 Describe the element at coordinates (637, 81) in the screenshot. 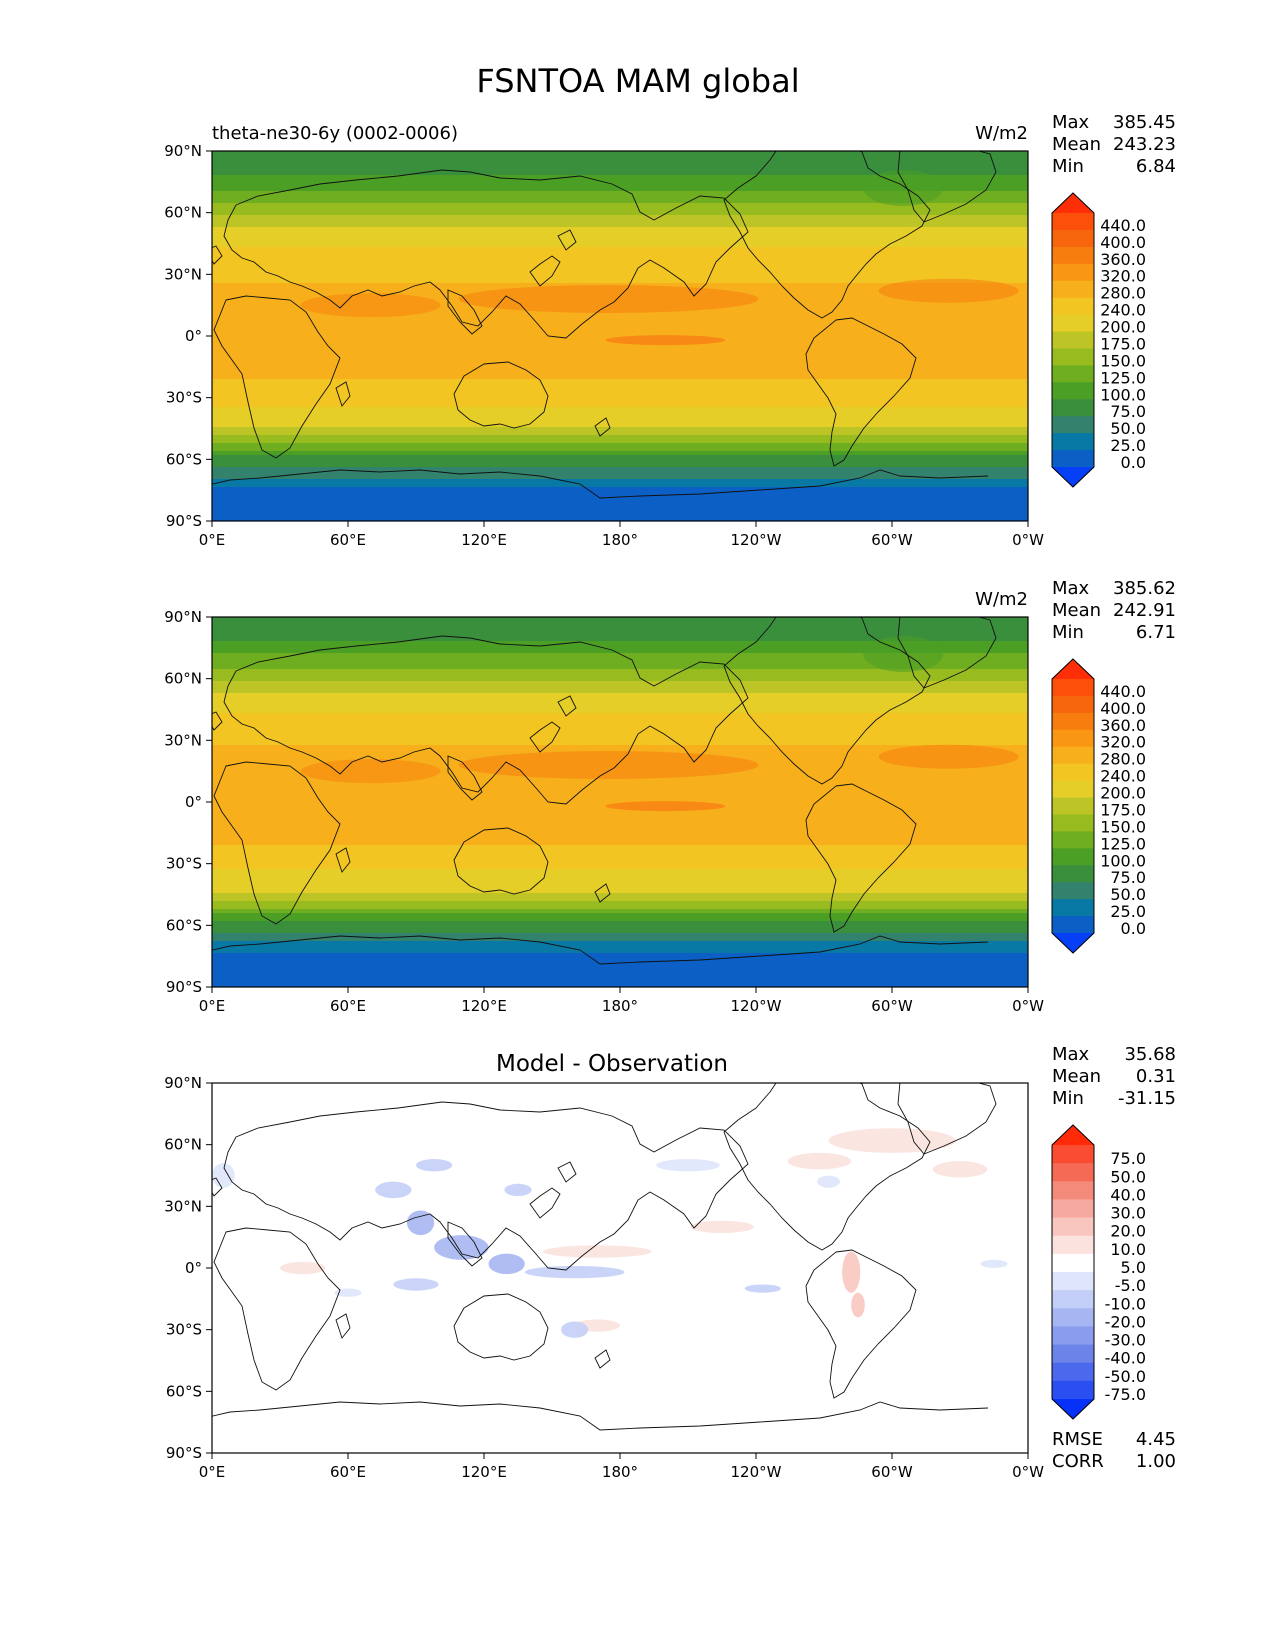

I see `figure-title: FSNTOA MAM global` at that location.